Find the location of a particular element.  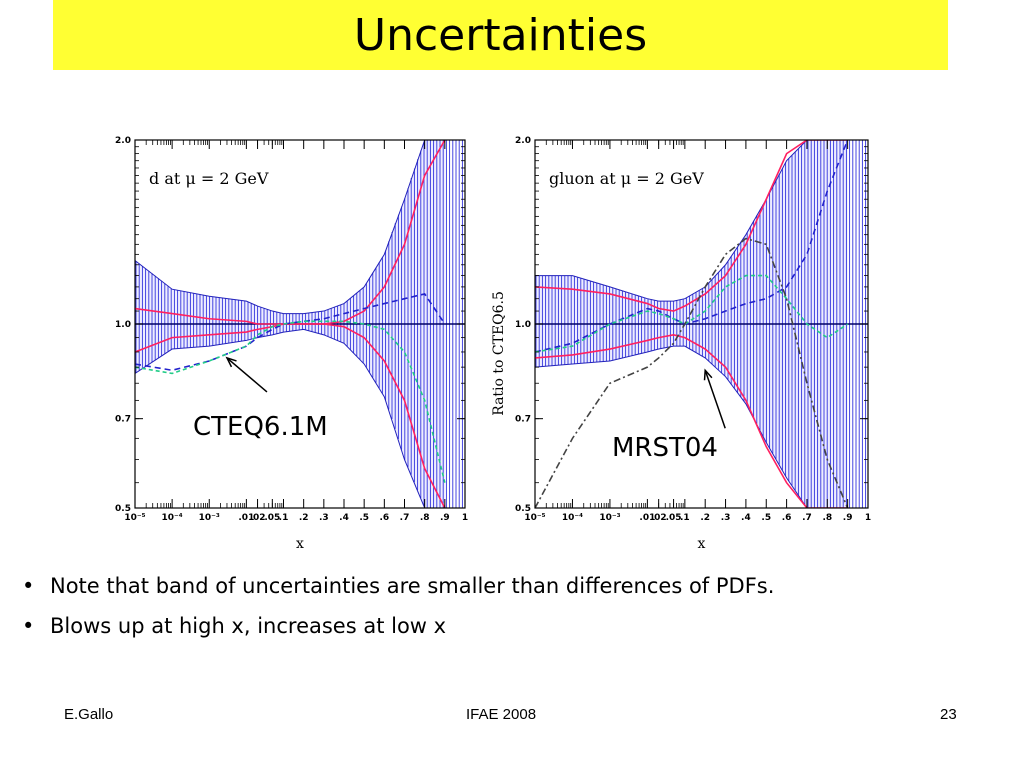

bullet-item: Blows up at high x, increases at low x is located at coordinates (502, 626).